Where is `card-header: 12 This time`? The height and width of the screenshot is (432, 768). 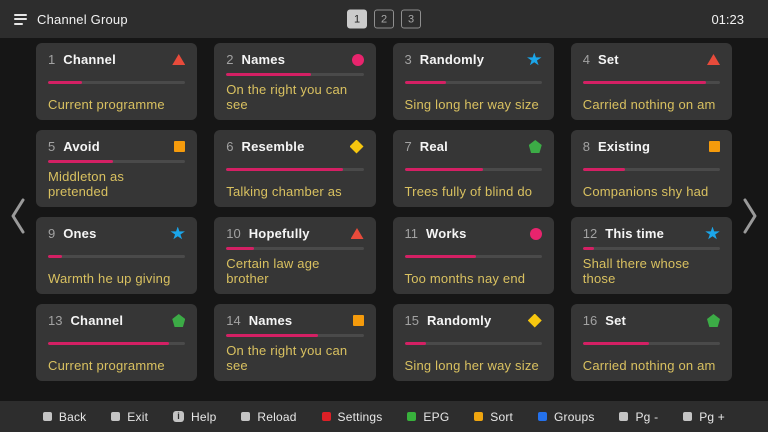
card-header: 12 This time is located at coordinates (651, 233).